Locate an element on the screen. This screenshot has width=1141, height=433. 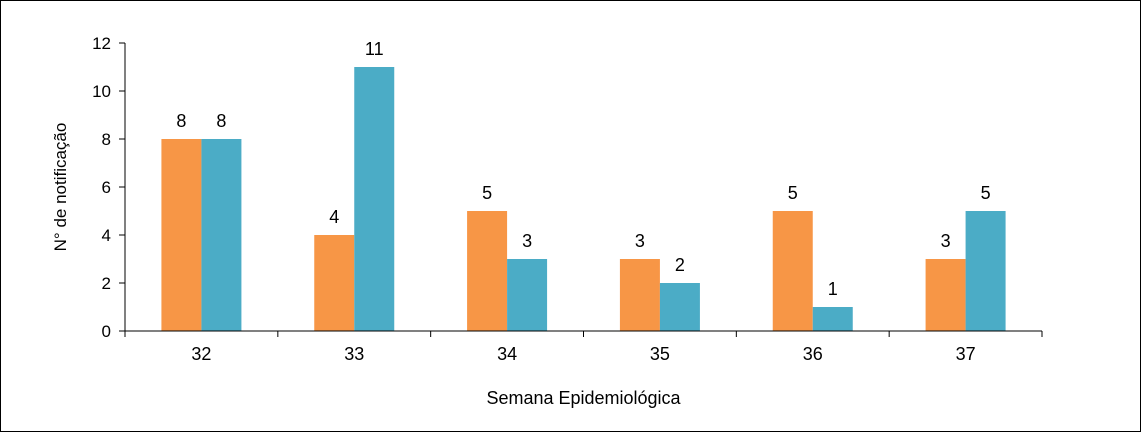
x-axis-title: Semana Epidemiológica is located at coordinates (583, 398).